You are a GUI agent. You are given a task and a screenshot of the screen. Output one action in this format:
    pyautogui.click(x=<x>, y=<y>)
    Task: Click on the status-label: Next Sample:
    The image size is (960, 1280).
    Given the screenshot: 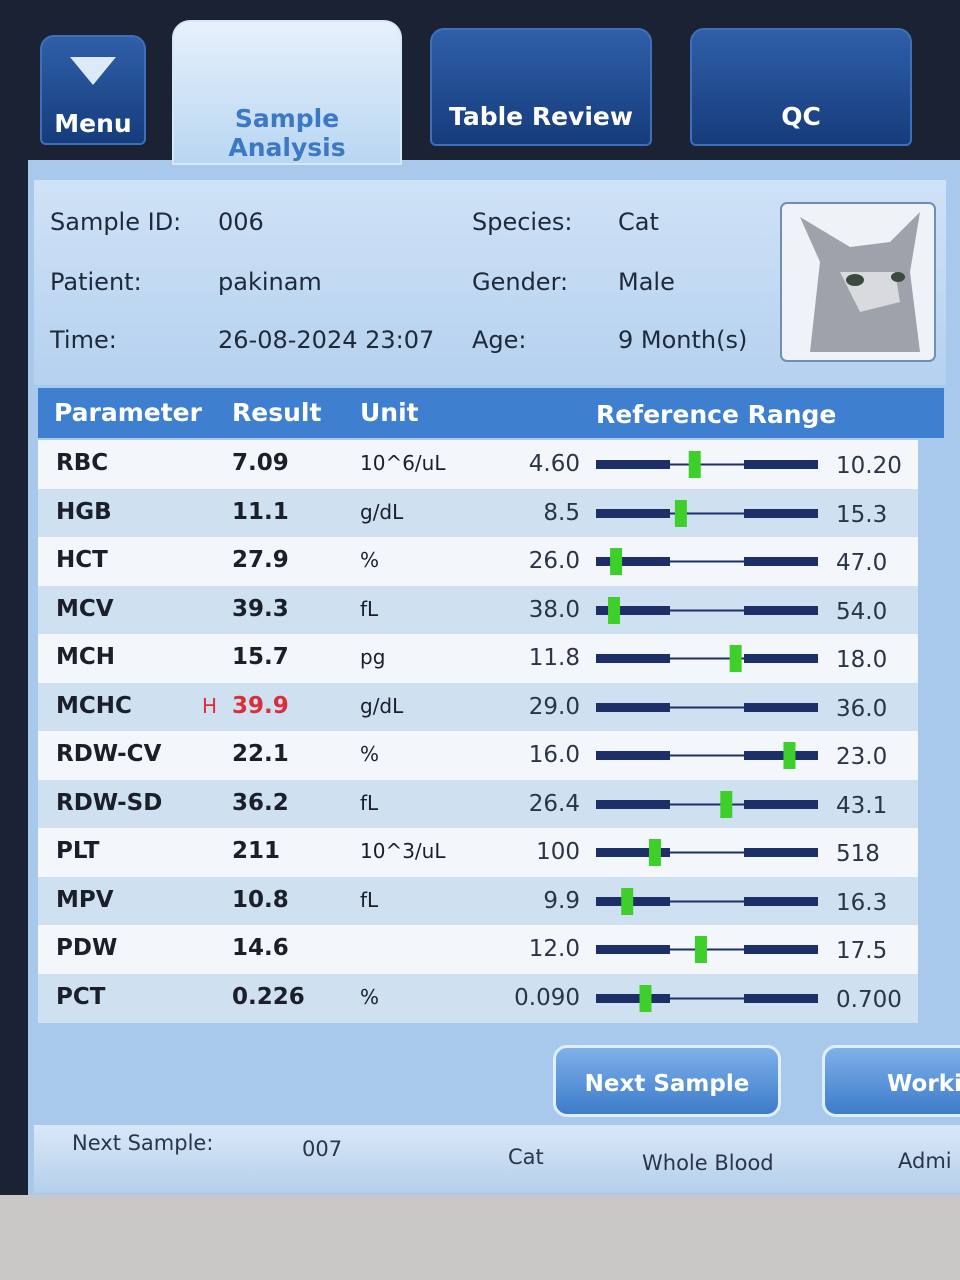 What is the action you would take?
    pyautogui.click(x=143, y=1143)
    